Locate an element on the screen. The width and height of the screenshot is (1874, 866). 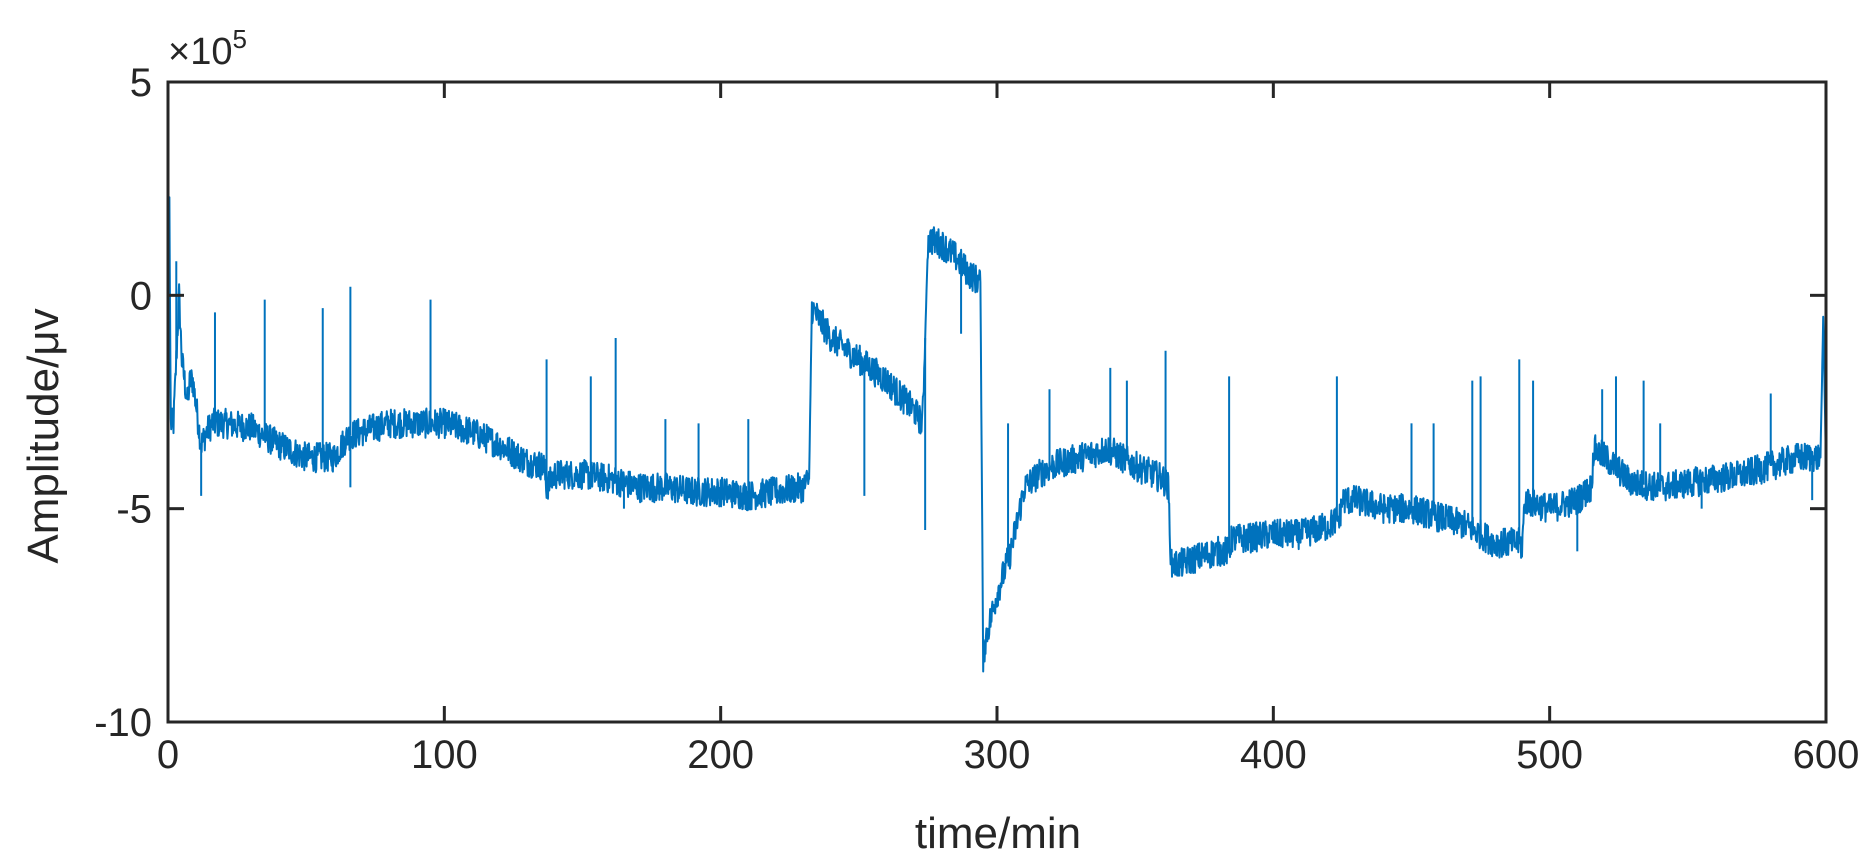
y-exponent-label: ×10⁵ is located at coordinates (207, 48).